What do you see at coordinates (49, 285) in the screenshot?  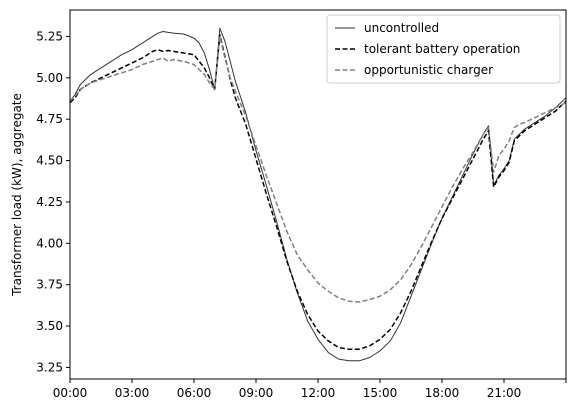 I see `y-tick-label: 3.75` at bounding box center [49, 285].